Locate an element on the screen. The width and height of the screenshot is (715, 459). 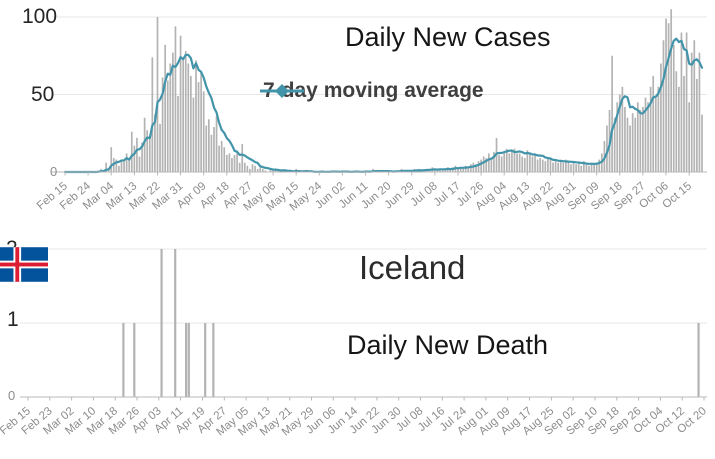
deaths-y-label-1: 1 is located at coordinates (13, 319).